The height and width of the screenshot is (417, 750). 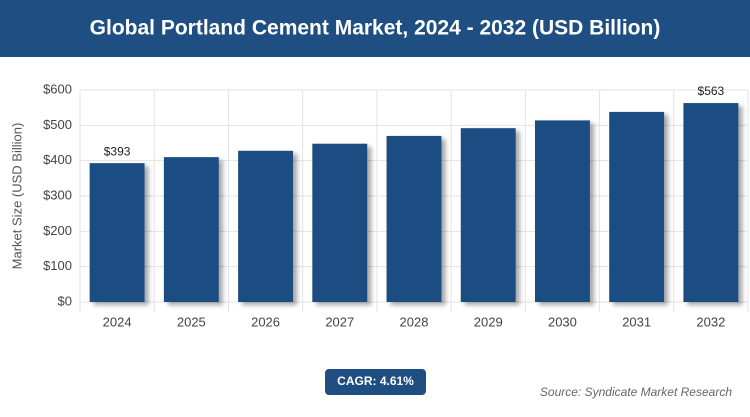 What do you see at coordinates (57, 265) in the screenshot?
I see `y-tick-label: $100` at bounding box center [57, 265].